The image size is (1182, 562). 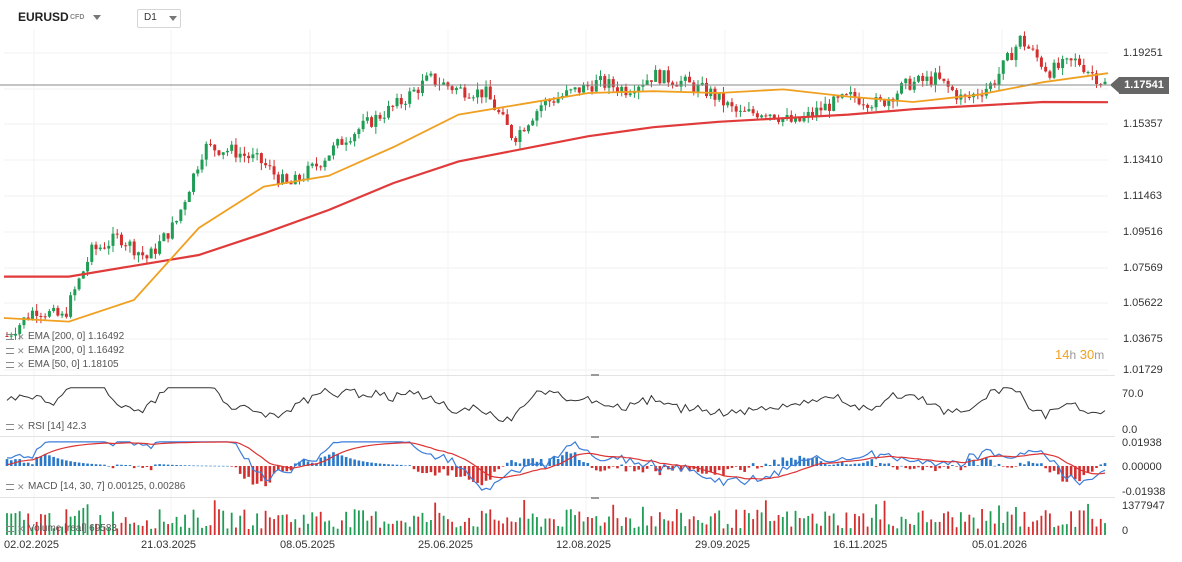 I want to click on price-tick: 1.15357, so click(x=1143, y=124).